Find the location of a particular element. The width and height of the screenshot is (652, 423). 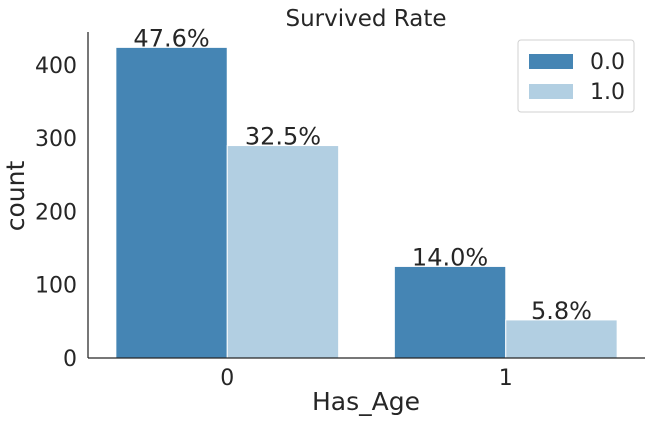

y-tick-label-2: 200 is located at coordinates (56, 212).